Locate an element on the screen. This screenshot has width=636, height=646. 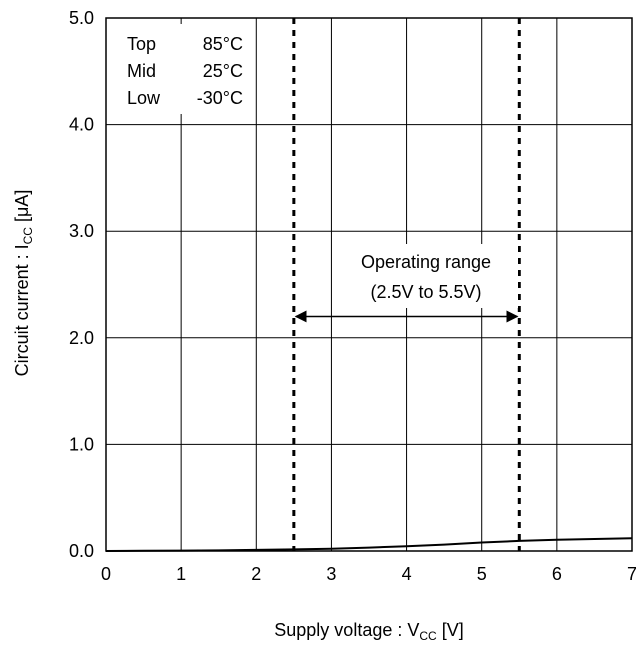
x-tick-label: 0 is located at coordinates (106, 574).